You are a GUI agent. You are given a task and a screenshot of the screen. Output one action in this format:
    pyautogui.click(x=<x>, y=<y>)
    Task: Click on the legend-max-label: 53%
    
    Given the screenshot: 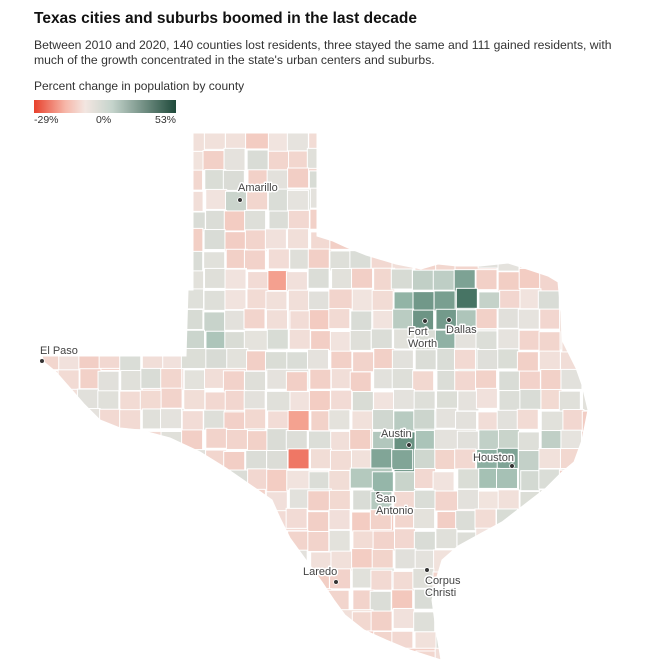 What is the action you would take?
    pyautogui.click(x=166, y=120)
    